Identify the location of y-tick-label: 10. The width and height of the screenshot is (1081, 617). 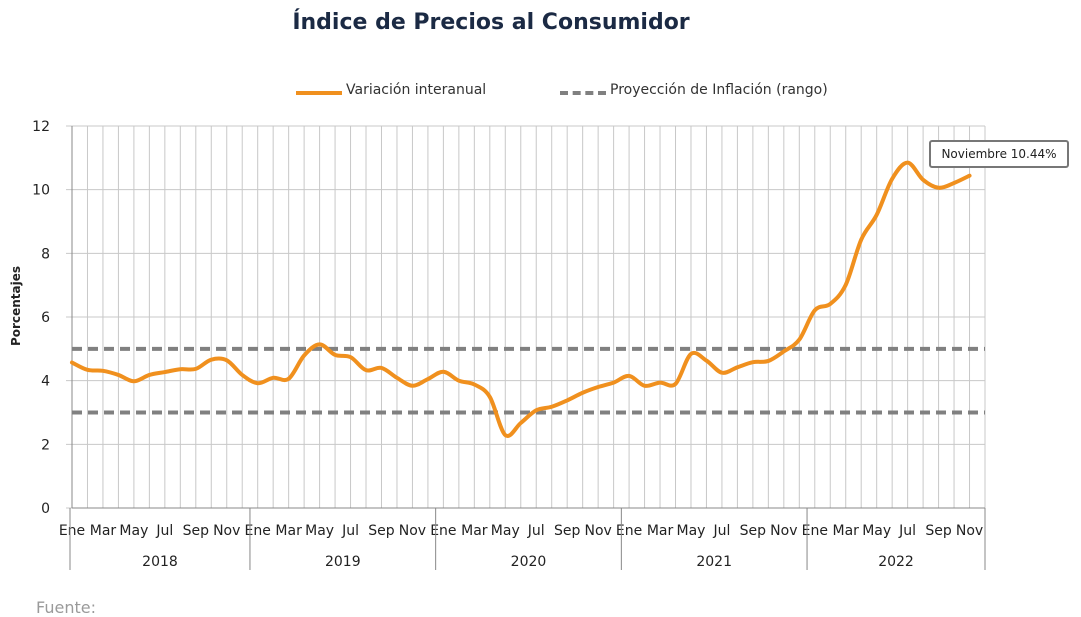
(41, 191).